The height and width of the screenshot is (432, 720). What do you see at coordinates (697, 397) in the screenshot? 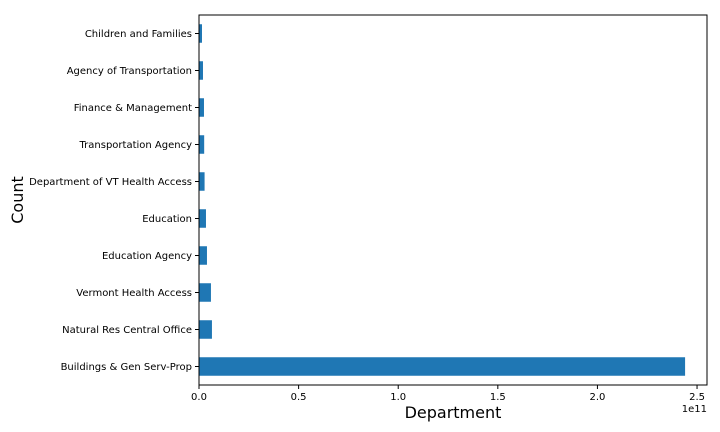
I see `x-tick-label: 2.5` at bounding box center [697, 397].